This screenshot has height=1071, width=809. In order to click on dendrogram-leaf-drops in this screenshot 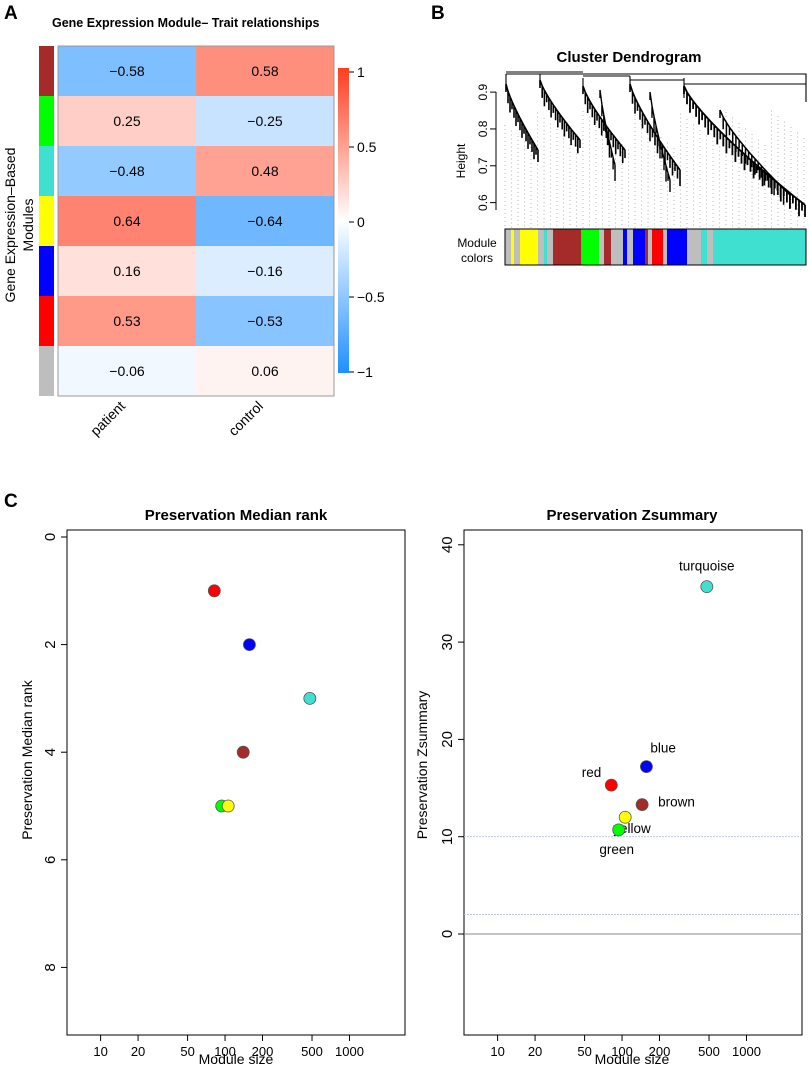, I will do `click(654, 169)`.